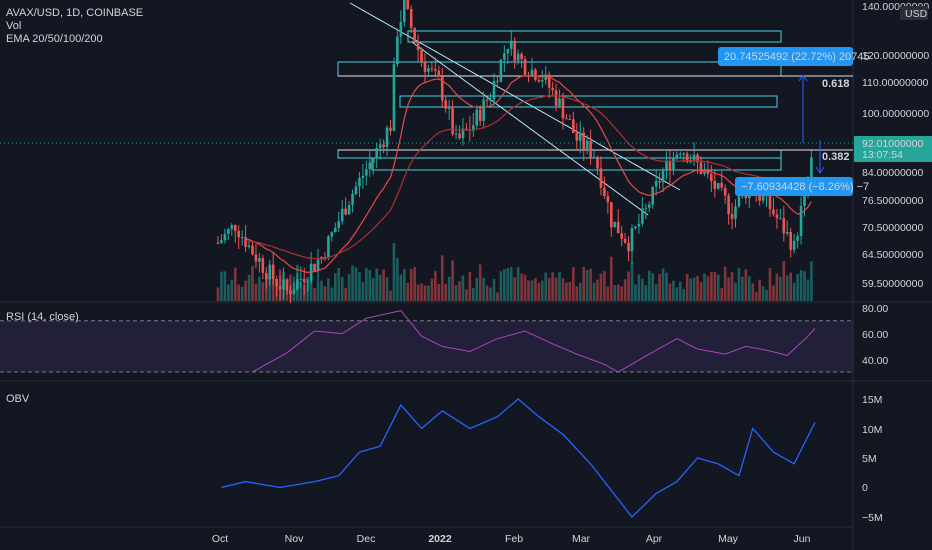  I want to click on time-tick: Apr, so click(654, 539).